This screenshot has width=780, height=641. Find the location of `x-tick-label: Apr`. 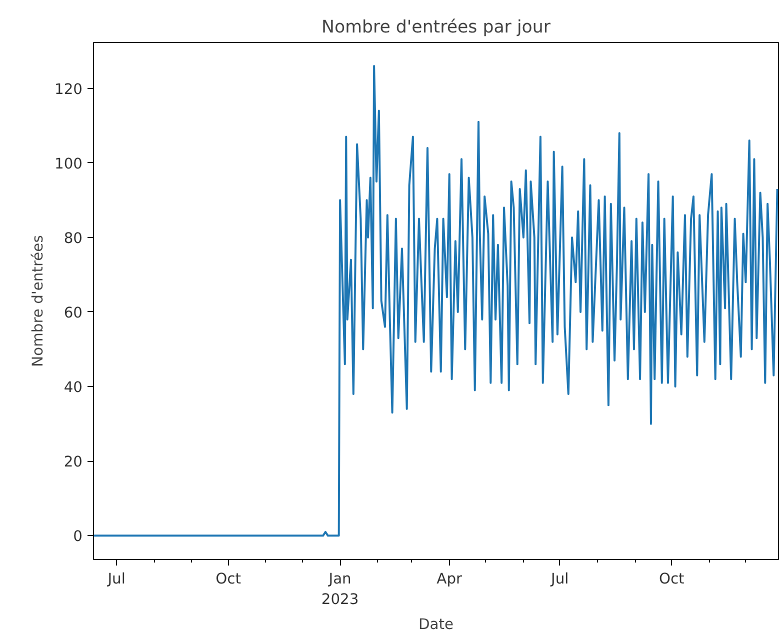

x-tick-label: Apr is located at coordinates (450, 579).